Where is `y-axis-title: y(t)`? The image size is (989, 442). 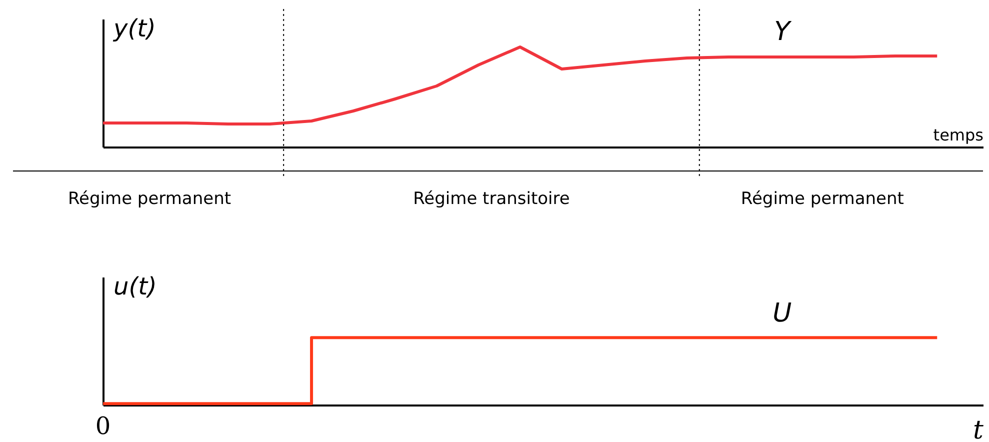 y-axis-title: y(t) is located at coordinates (134, 28).